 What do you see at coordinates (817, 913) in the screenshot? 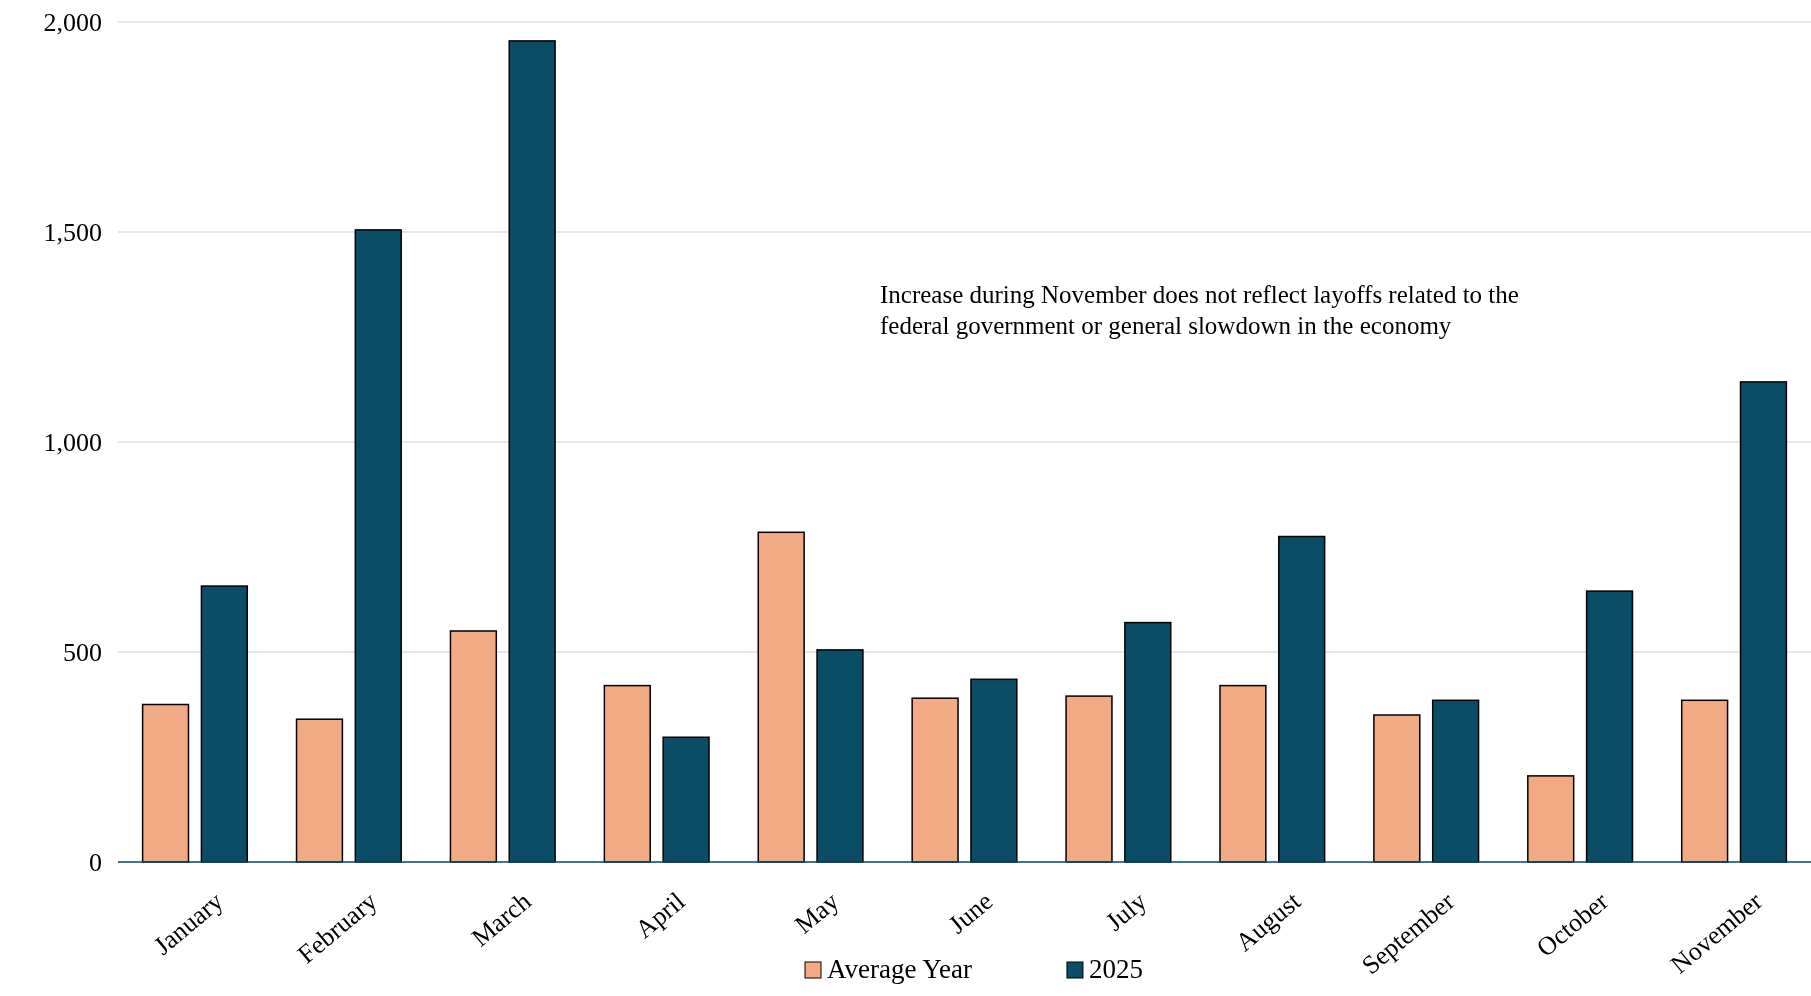
I see `x-tick-label: May` at bounding box center [817, 913].